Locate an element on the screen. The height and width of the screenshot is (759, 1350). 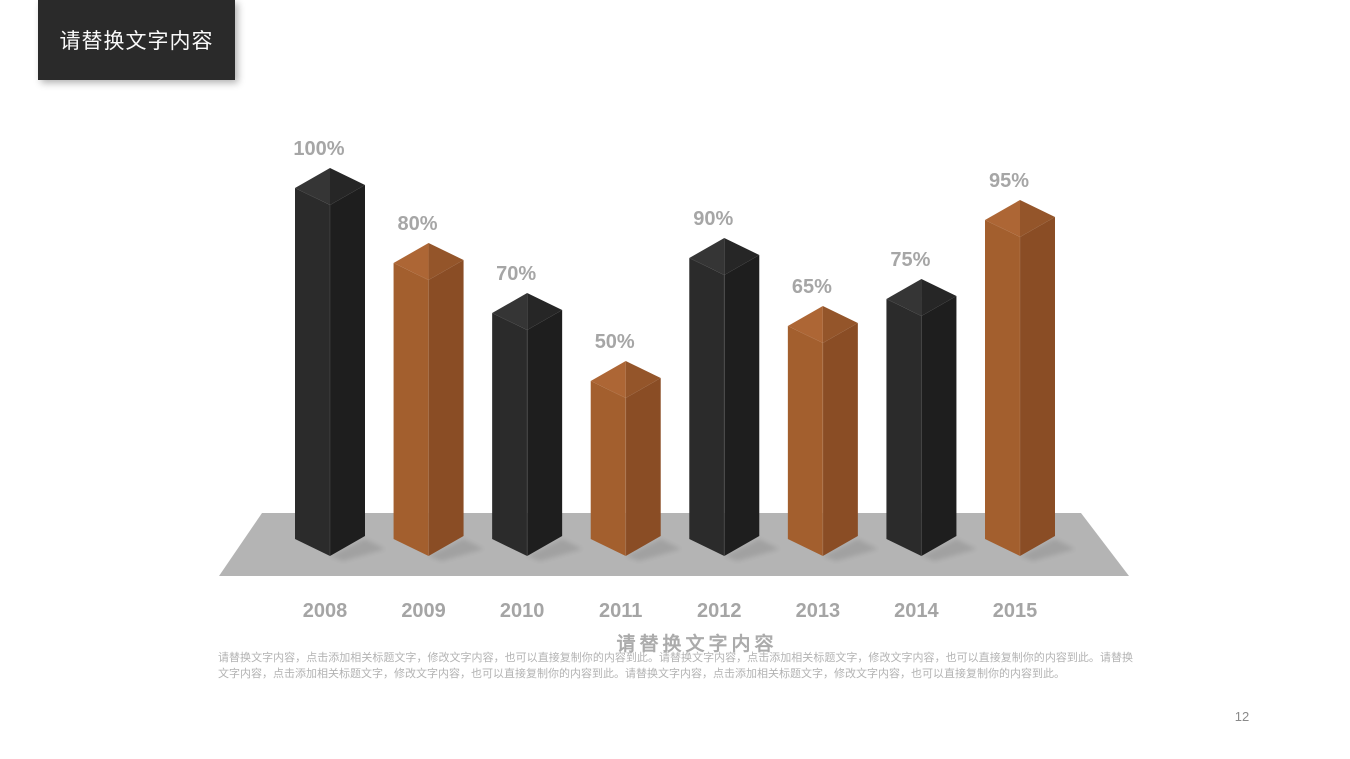
bar-value-label-2014: 75% is located at coordinates (910, 260).